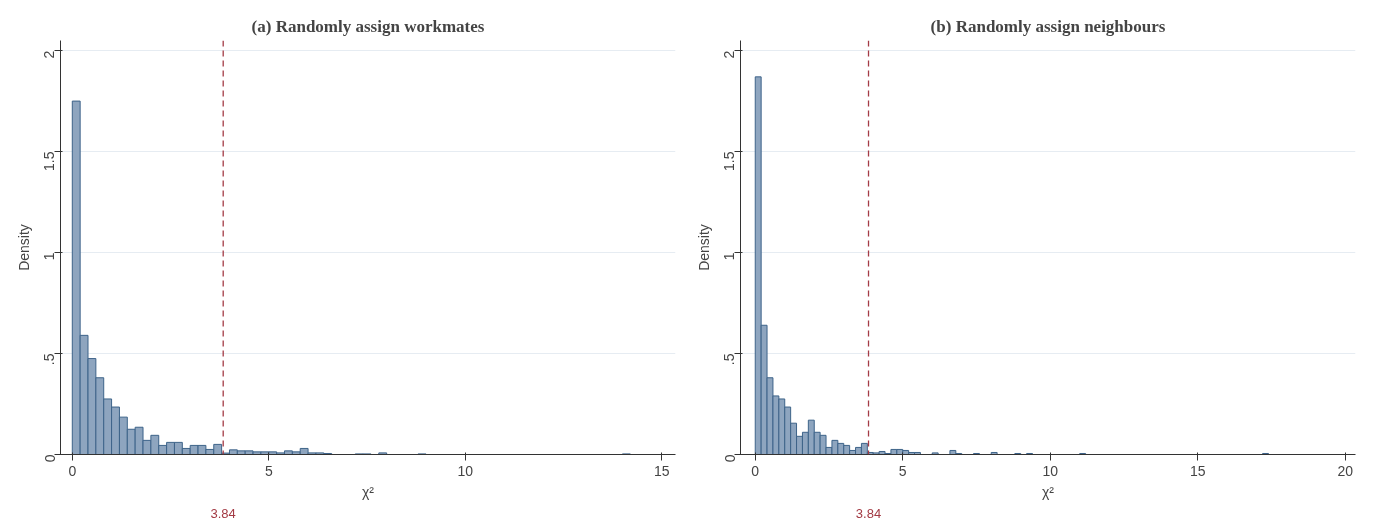  I want to click on chart-title: (a) Randomly assign workmates, so click(368, 26).